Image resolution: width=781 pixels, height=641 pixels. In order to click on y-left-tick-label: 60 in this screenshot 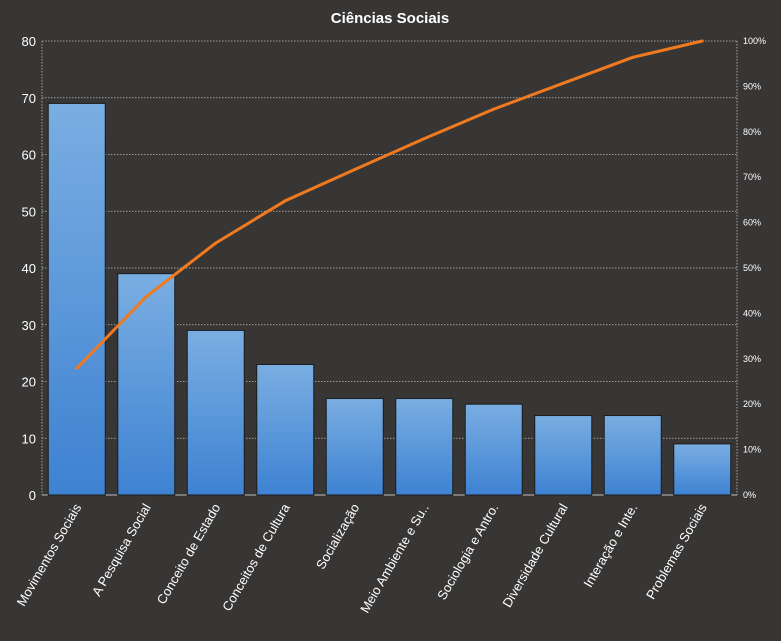, I will do `click(29, 155)`.